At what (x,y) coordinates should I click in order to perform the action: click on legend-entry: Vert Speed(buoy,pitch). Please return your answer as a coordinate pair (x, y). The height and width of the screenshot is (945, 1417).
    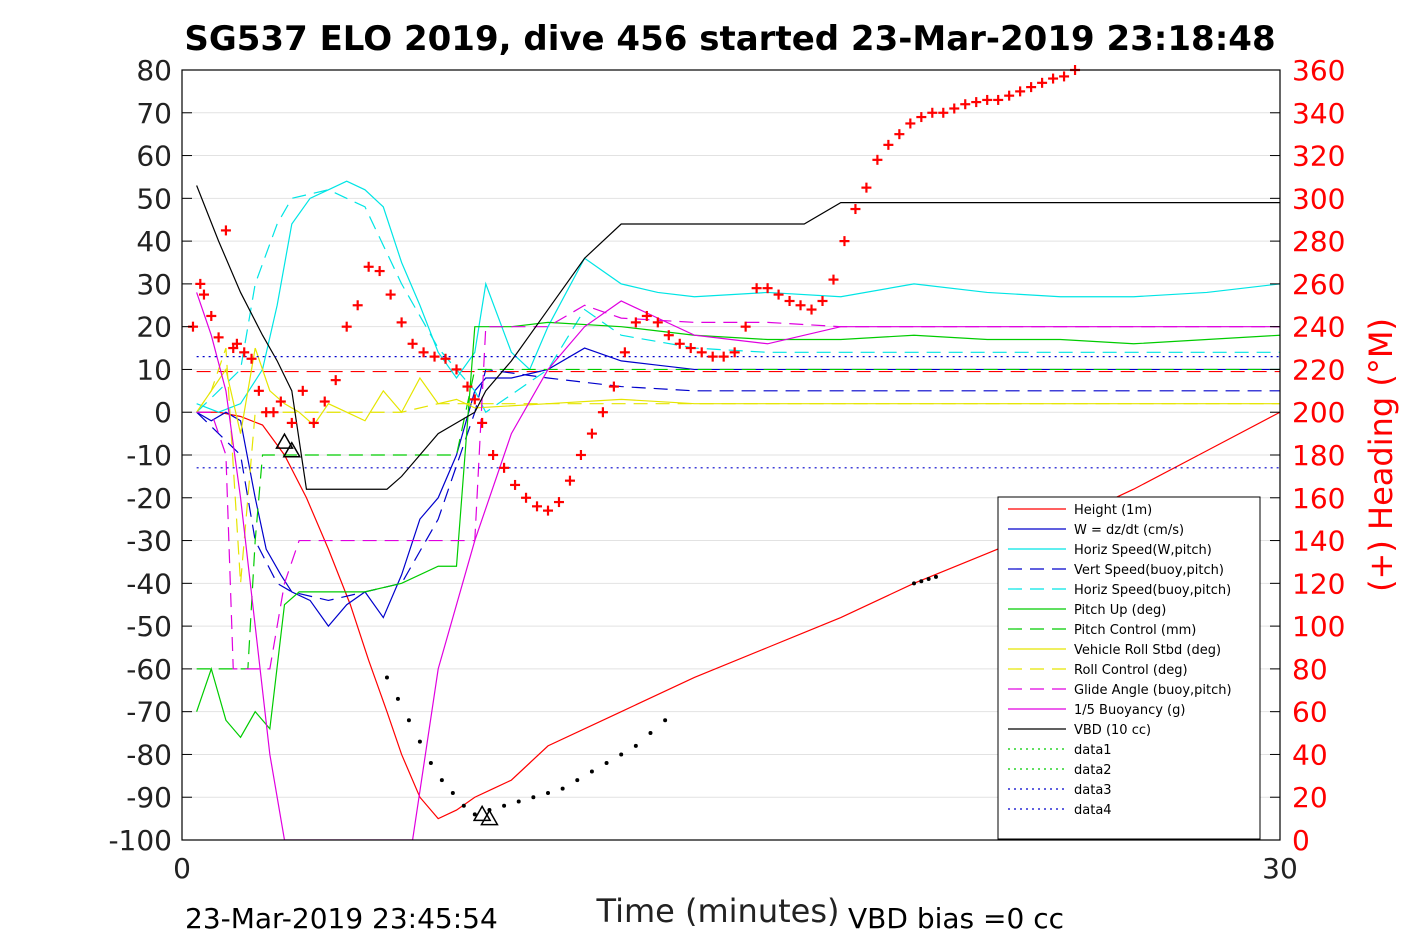
    Looking at the image, I should click on (1149, 570).